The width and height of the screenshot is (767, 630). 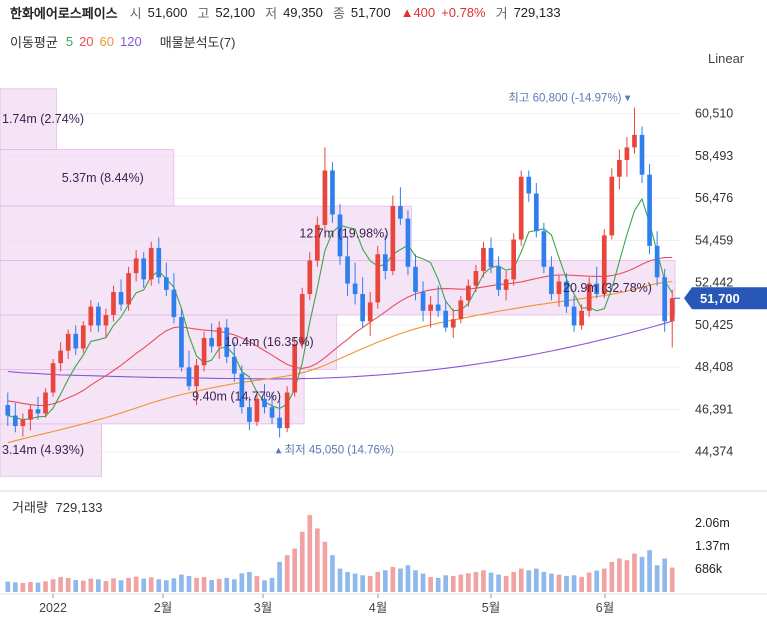 What do you see at coordinates (269, 342) in the screenshot?
I see `volume-profile-label: 10.4m (16.35%)` at bounding box center [269, 342].